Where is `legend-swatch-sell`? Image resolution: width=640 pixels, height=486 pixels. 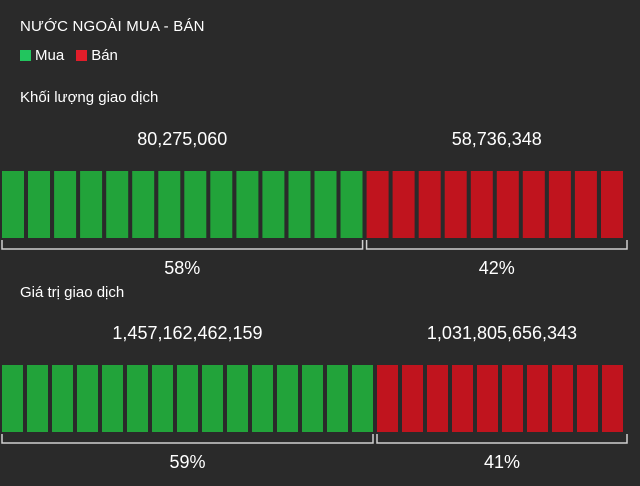 legend-swatch-sell is located at coordinates (82, 55).